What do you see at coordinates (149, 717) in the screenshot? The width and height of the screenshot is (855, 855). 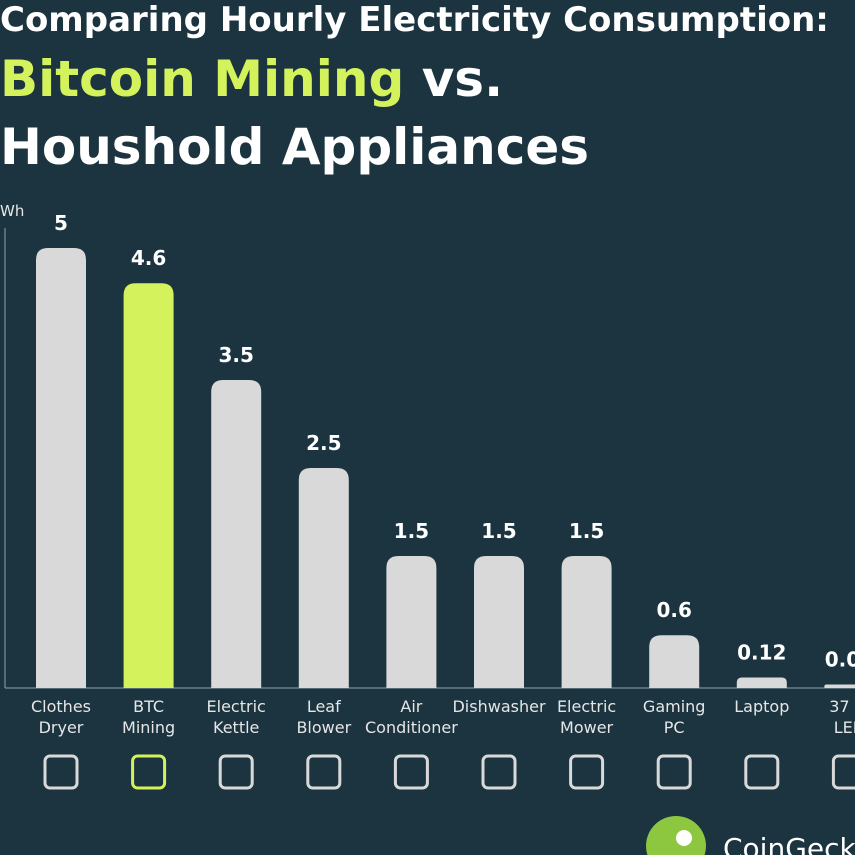 I see `x-tick-label: BTC Mining` at bounding box center [149, 717].